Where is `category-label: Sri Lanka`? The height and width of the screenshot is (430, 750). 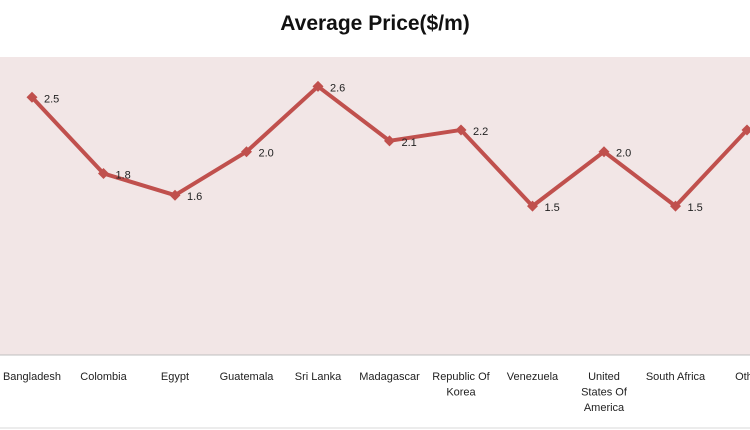
category-label: Sri Lanka is located at coordinates (318, 377).